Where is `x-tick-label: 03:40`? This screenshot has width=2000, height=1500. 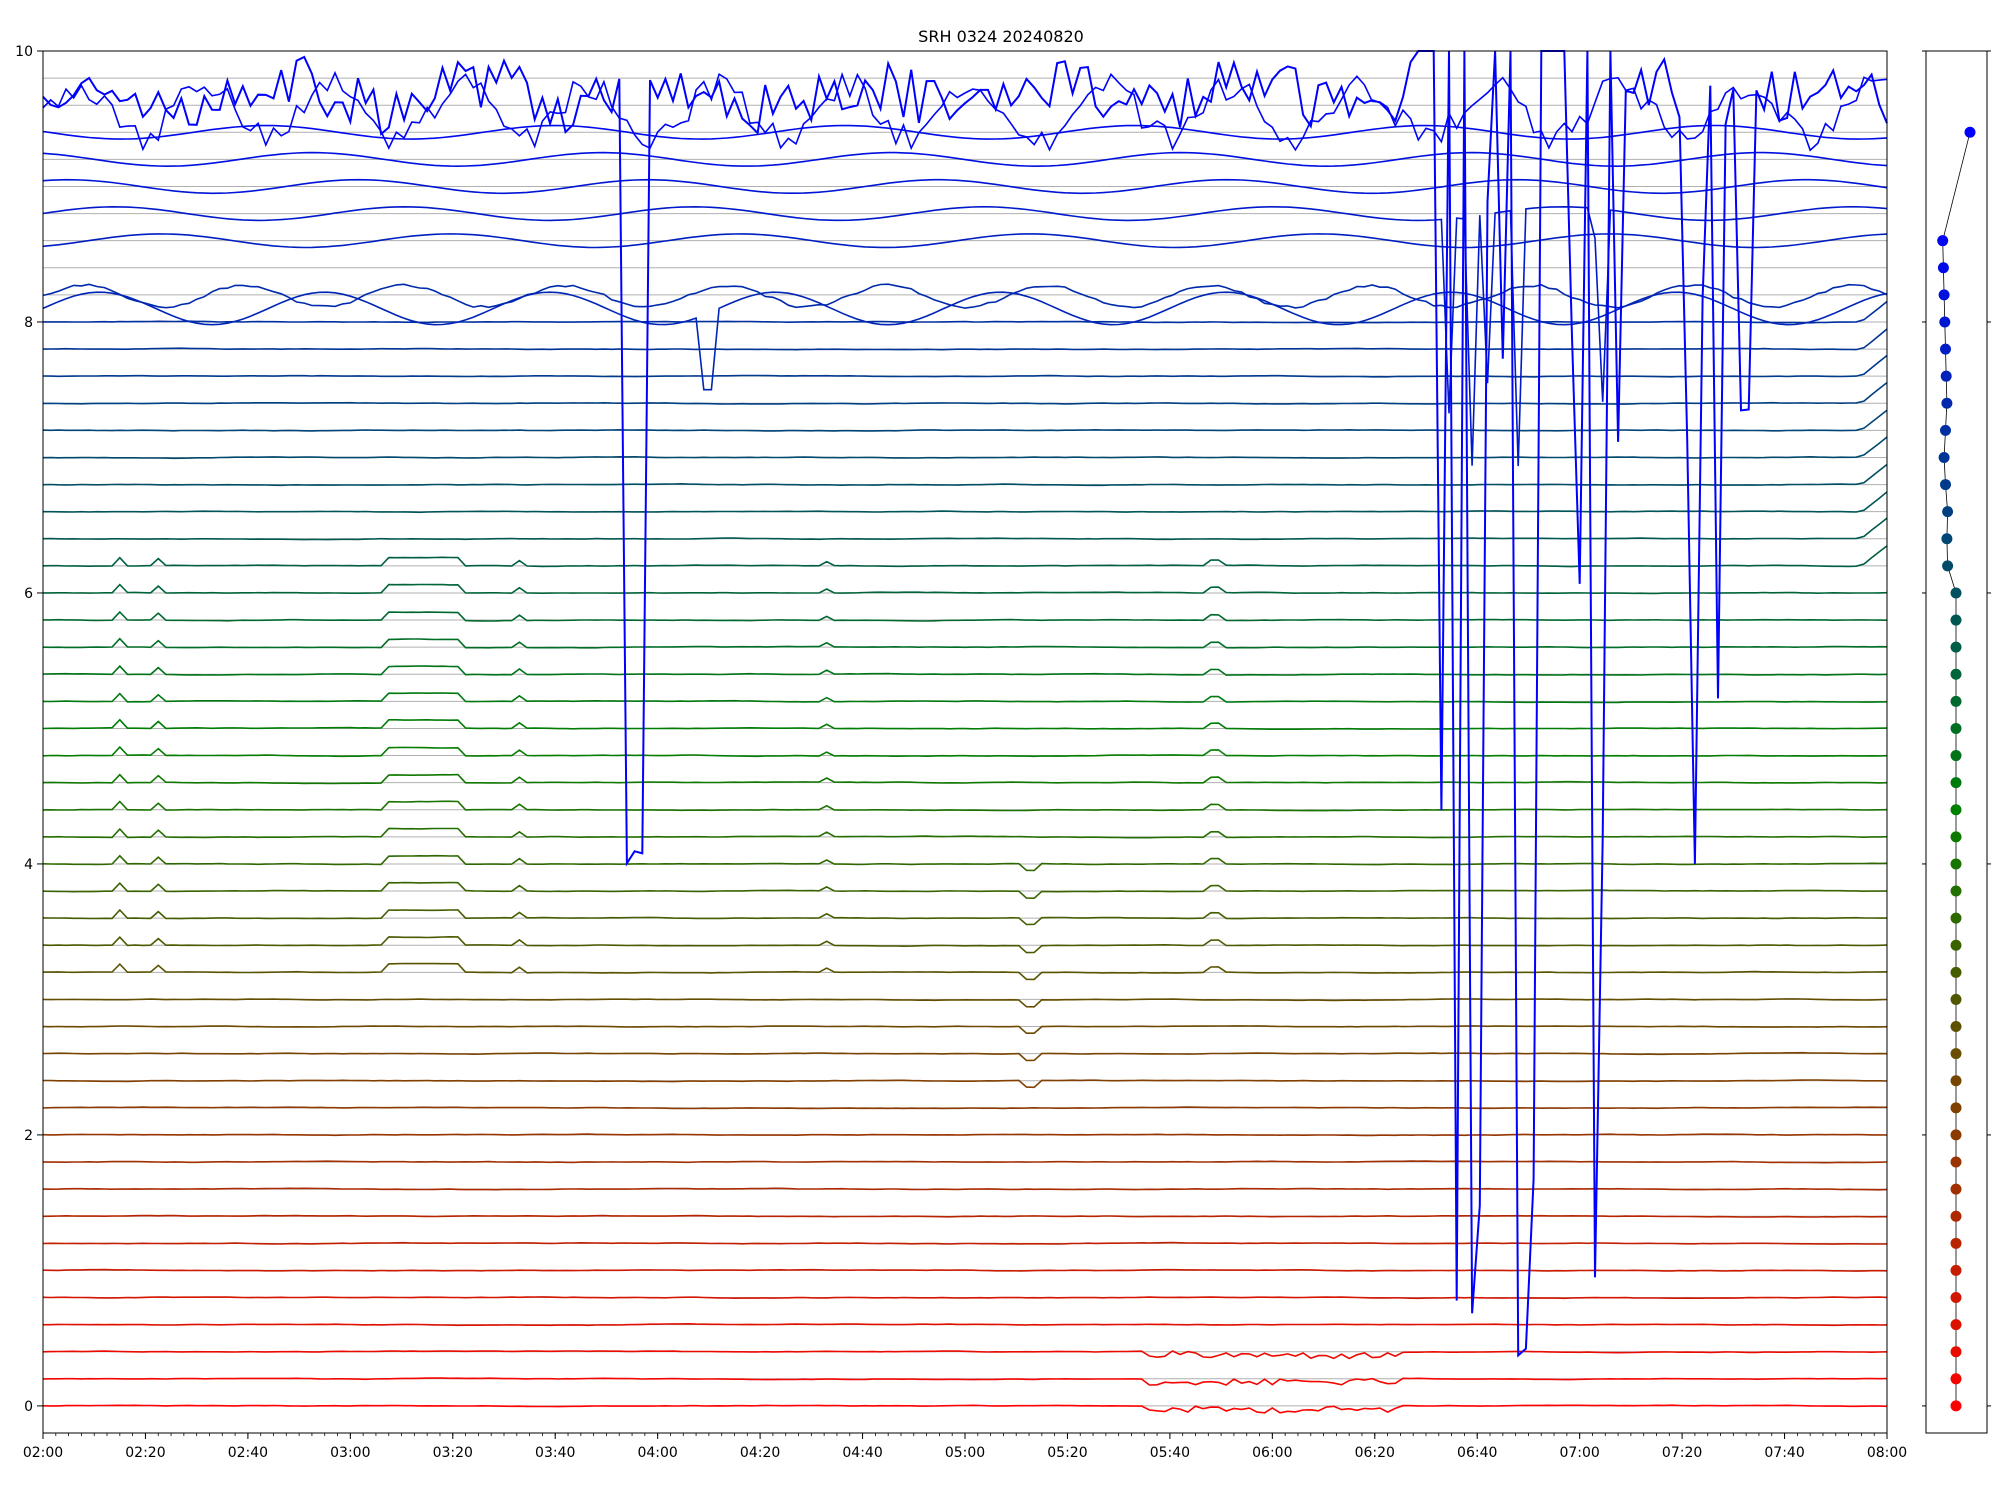 x-tick-label: 03:40 is located at coordinates (555, 1453).